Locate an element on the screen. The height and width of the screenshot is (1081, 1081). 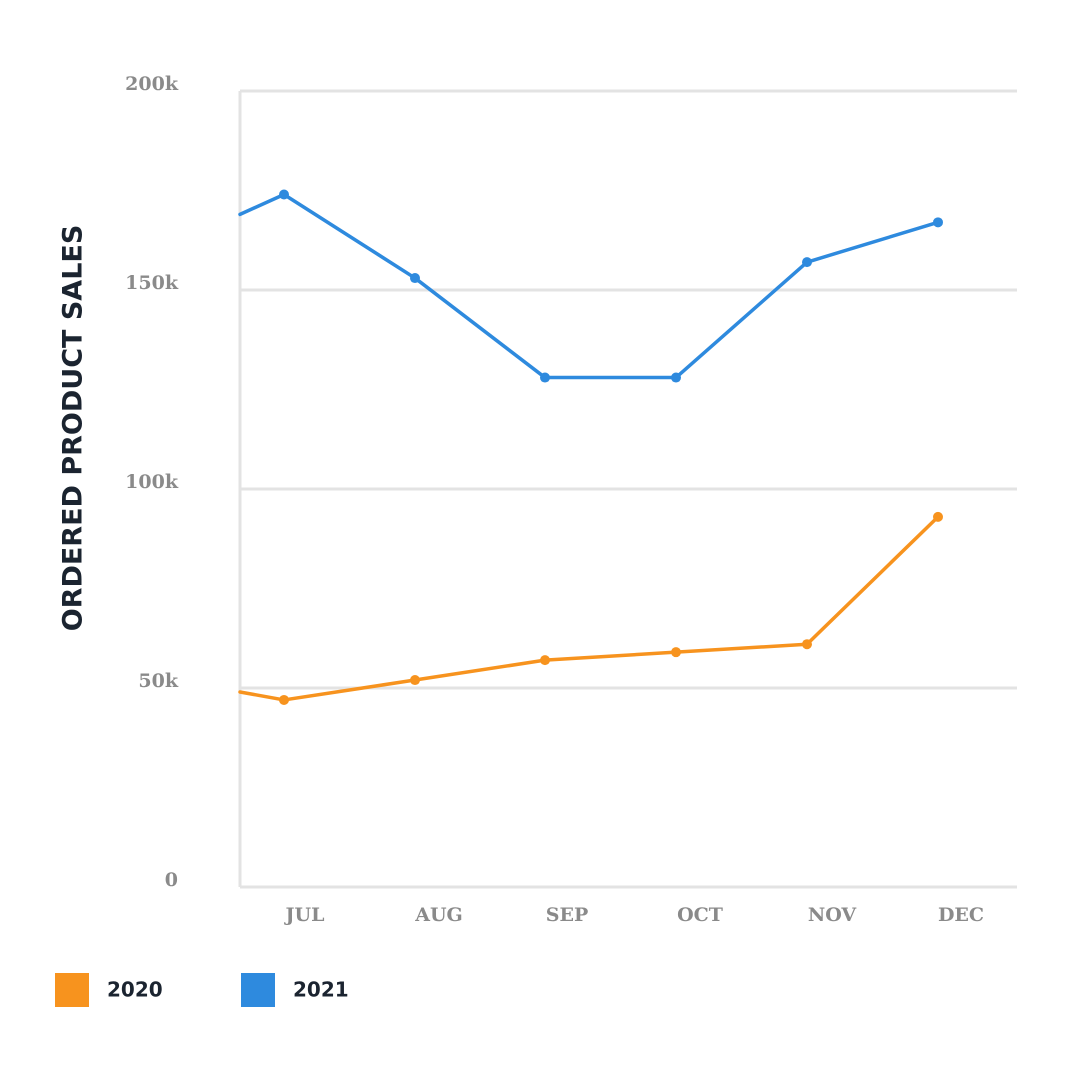
x-tick-labels: JUL AUG SEP OCT NOV DEC is located at coordinates (634, 915).